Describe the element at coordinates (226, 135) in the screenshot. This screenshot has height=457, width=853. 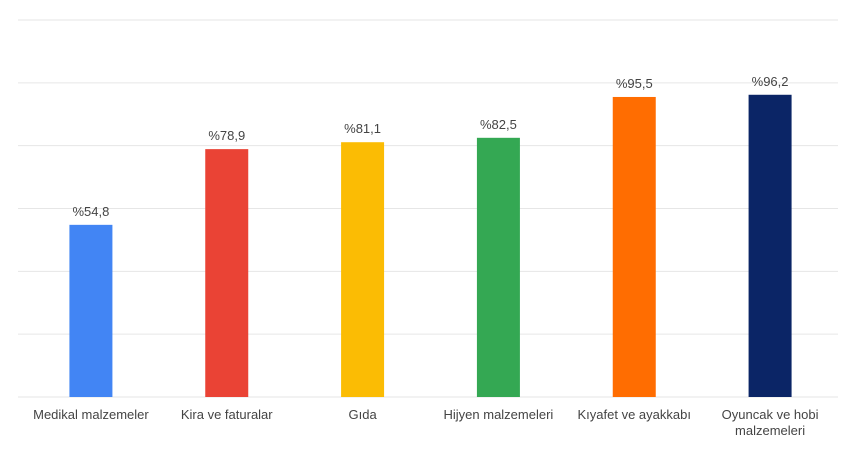
I see `data-label: %78,9` at that location.